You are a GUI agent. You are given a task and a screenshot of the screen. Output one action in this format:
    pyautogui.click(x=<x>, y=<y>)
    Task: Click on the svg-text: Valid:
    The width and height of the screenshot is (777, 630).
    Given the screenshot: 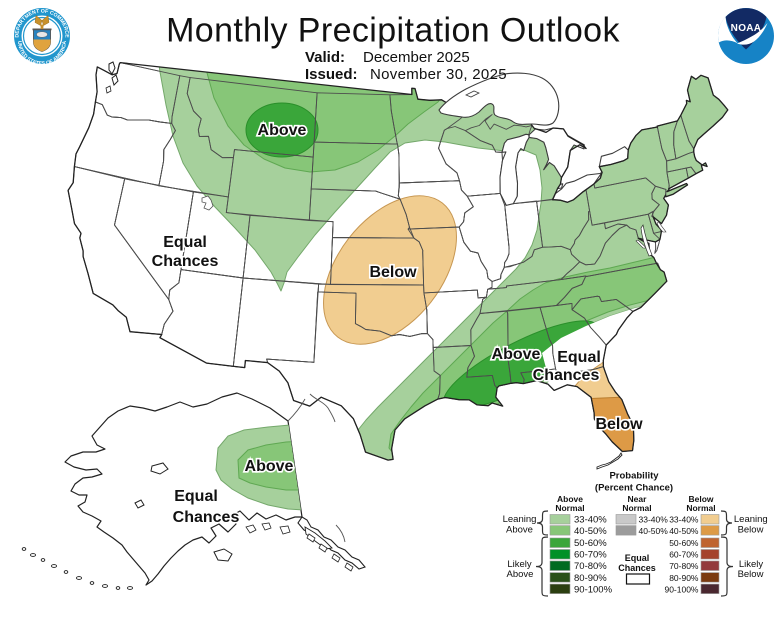 What is the action you would take?
    pyautogui.click(x=325, y=57)
    